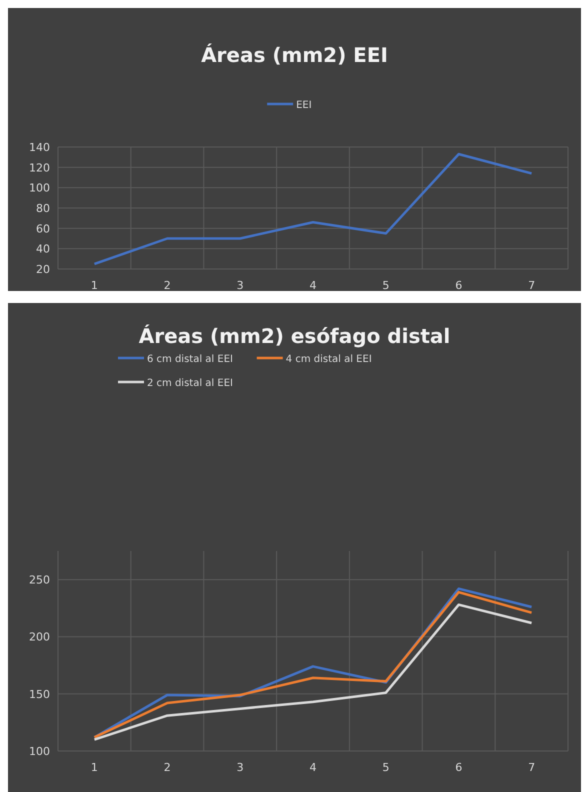 This screenshot has height=792, width=585. What do you see at coordinates (43, 249) in the screenshot?
I see `y-tick-label: 40` at bounding box center [43, 249].